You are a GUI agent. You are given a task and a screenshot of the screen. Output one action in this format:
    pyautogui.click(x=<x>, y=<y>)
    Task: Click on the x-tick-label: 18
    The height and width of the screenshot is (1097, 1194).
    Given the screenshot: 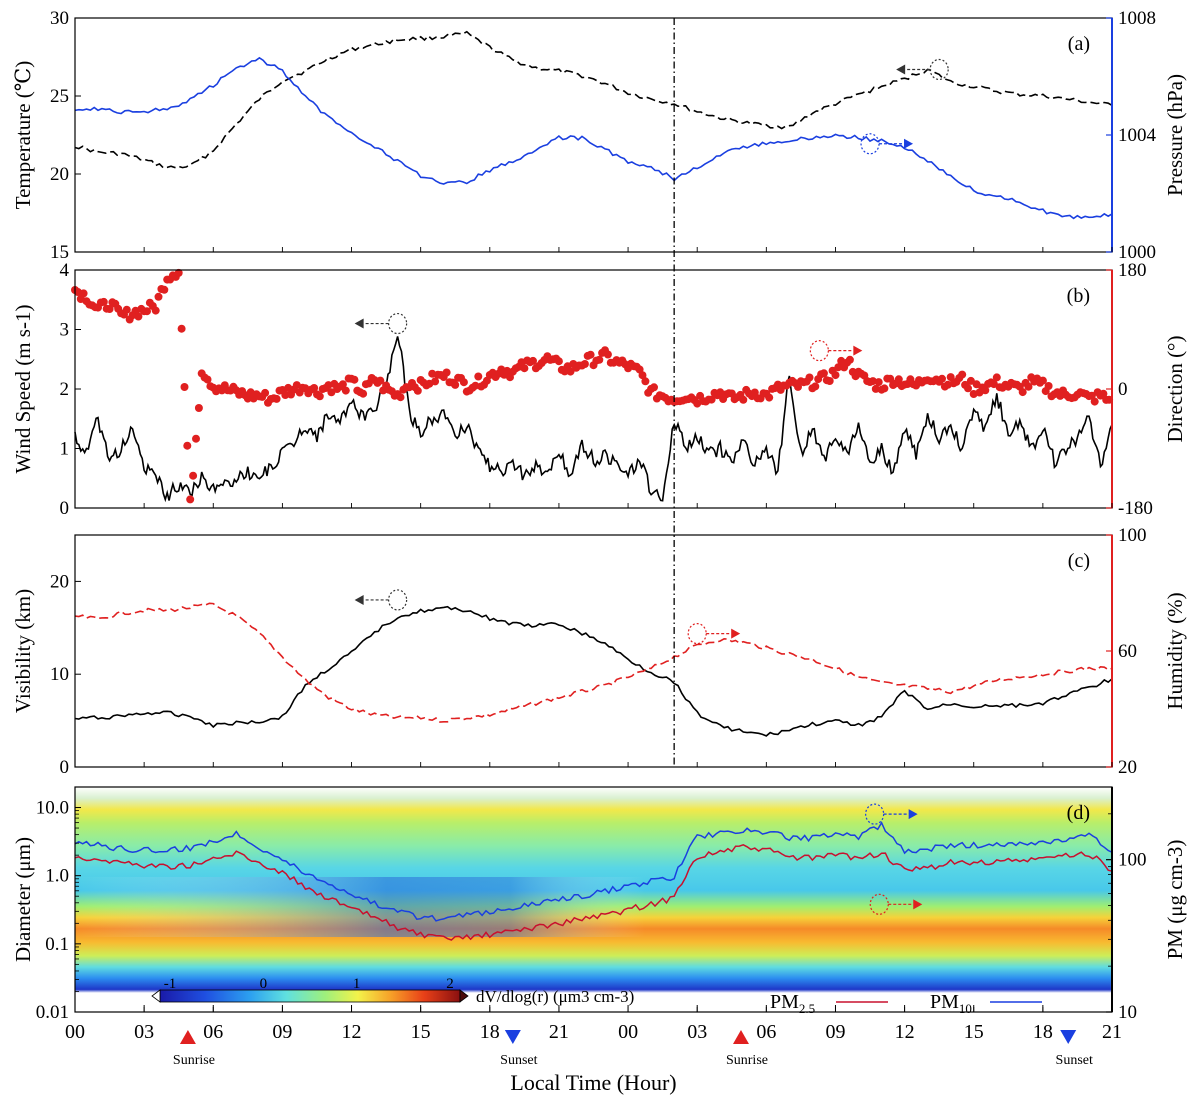 What is the action you would take?
    pyautogui.click(x=1043, y=1032)
    